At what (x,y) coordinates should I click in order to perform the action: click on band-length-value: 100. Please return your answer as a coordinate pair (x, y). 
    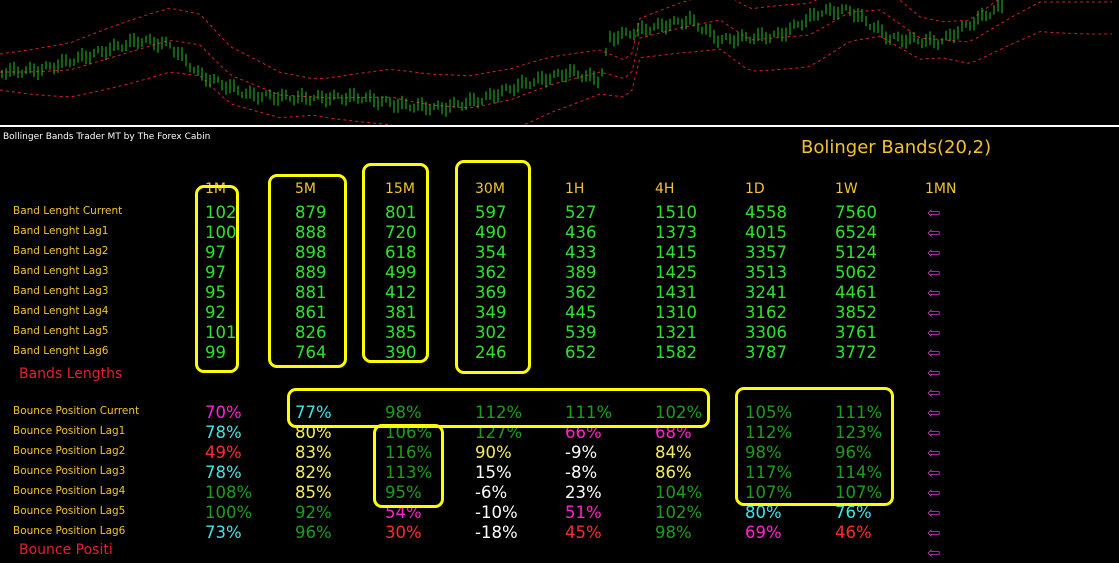
    Looking at the image, I should click on (221, 232).